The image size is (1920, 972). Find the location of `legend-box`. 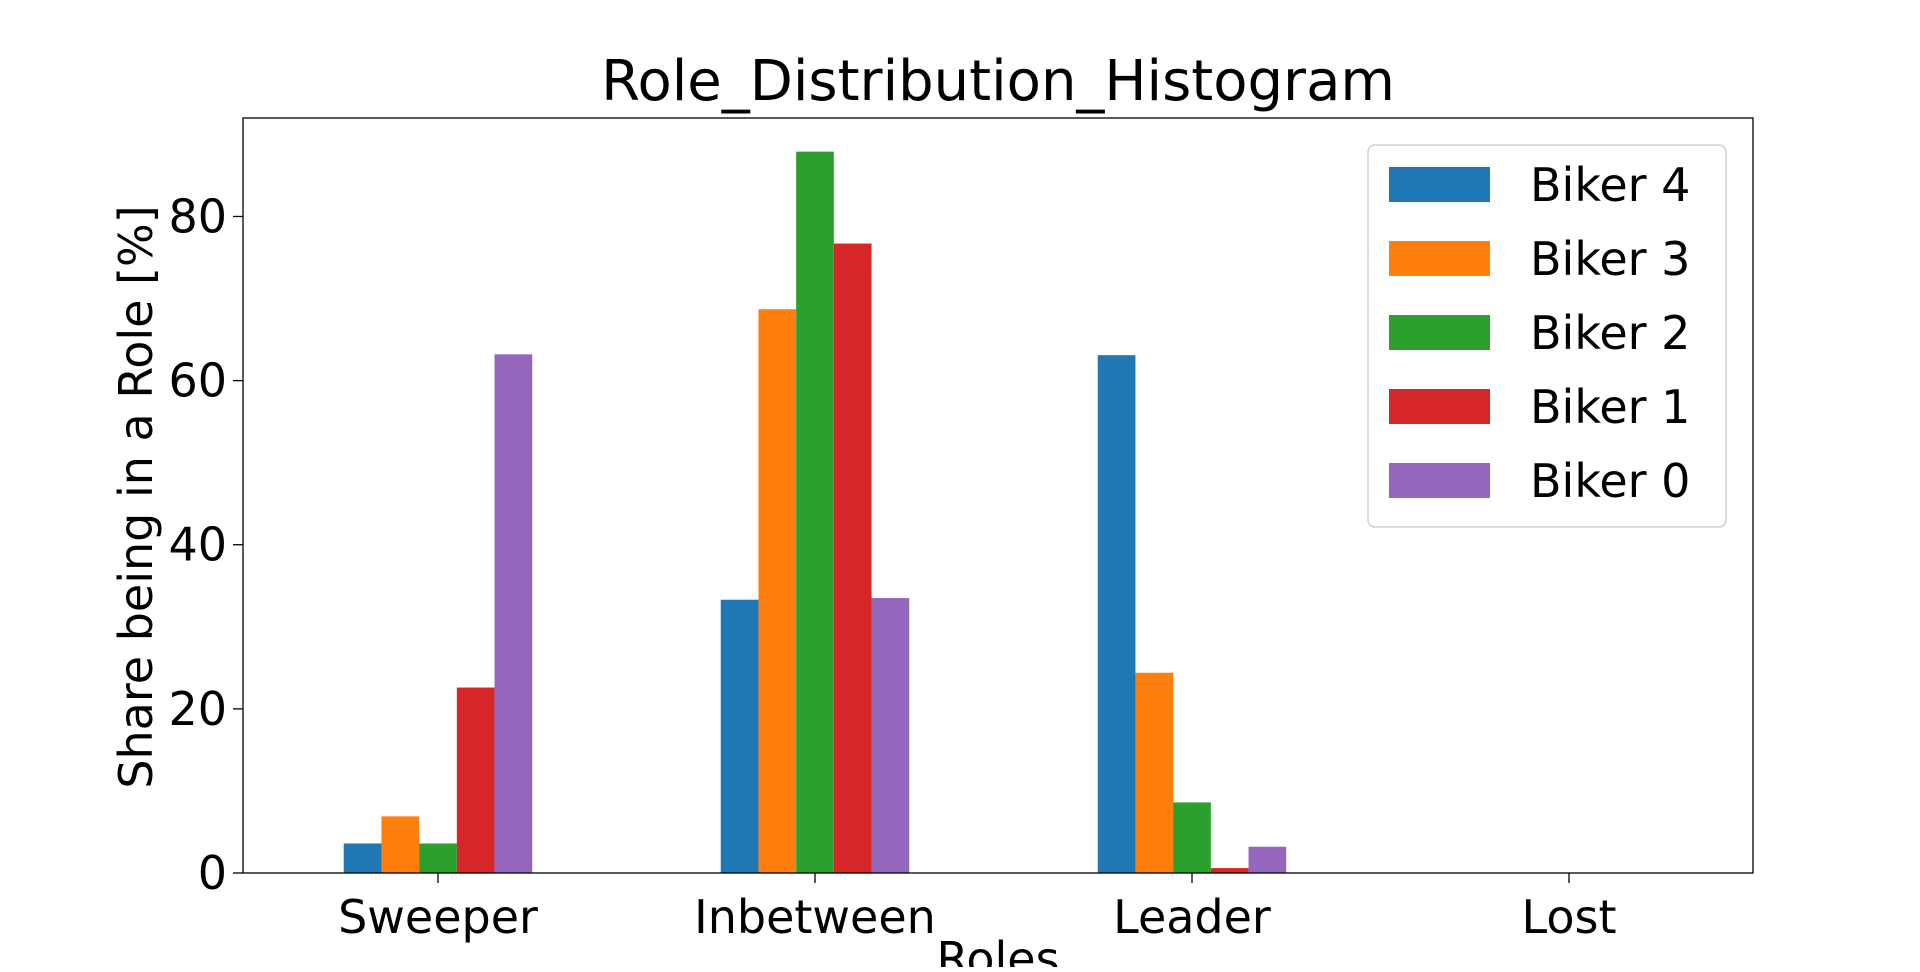

legend-box is located at coordinates (1547, 336).